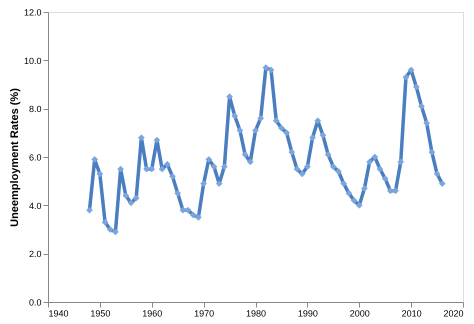 Image resolution: width=474 pixels, height=324 pixels. Describe the element at coordinates (100, 313) in the screenshot. I see `x-tick-label: 1950` at that location.